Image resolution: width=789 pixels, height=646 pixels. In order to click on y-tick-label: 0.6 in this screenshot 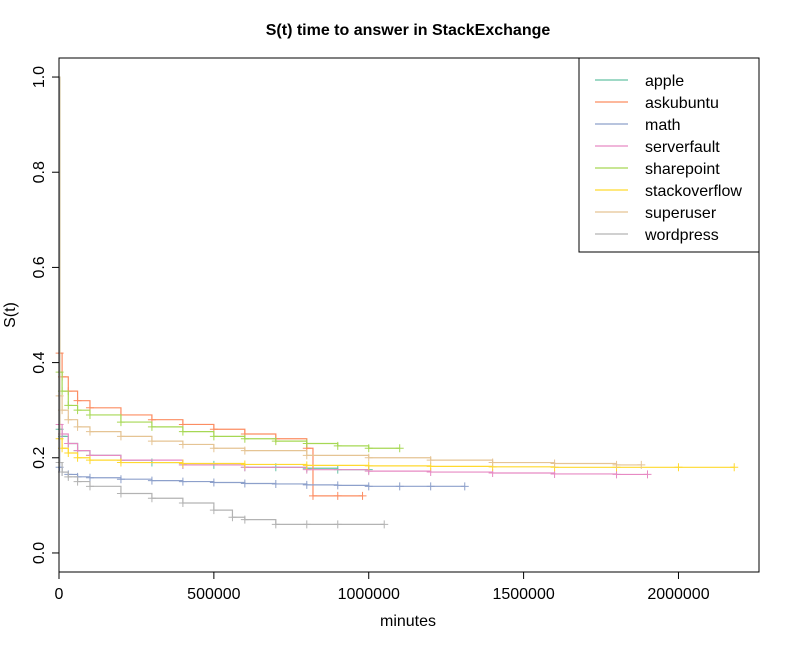, I will do `click(39, 267)`.